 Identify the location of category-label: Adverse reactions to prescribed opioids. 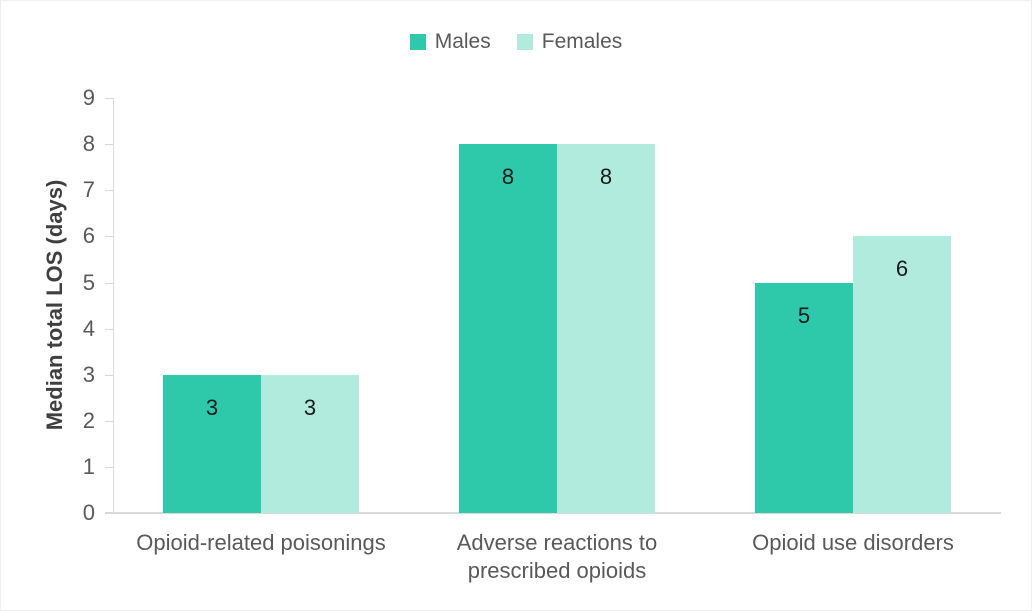
(557, 556).